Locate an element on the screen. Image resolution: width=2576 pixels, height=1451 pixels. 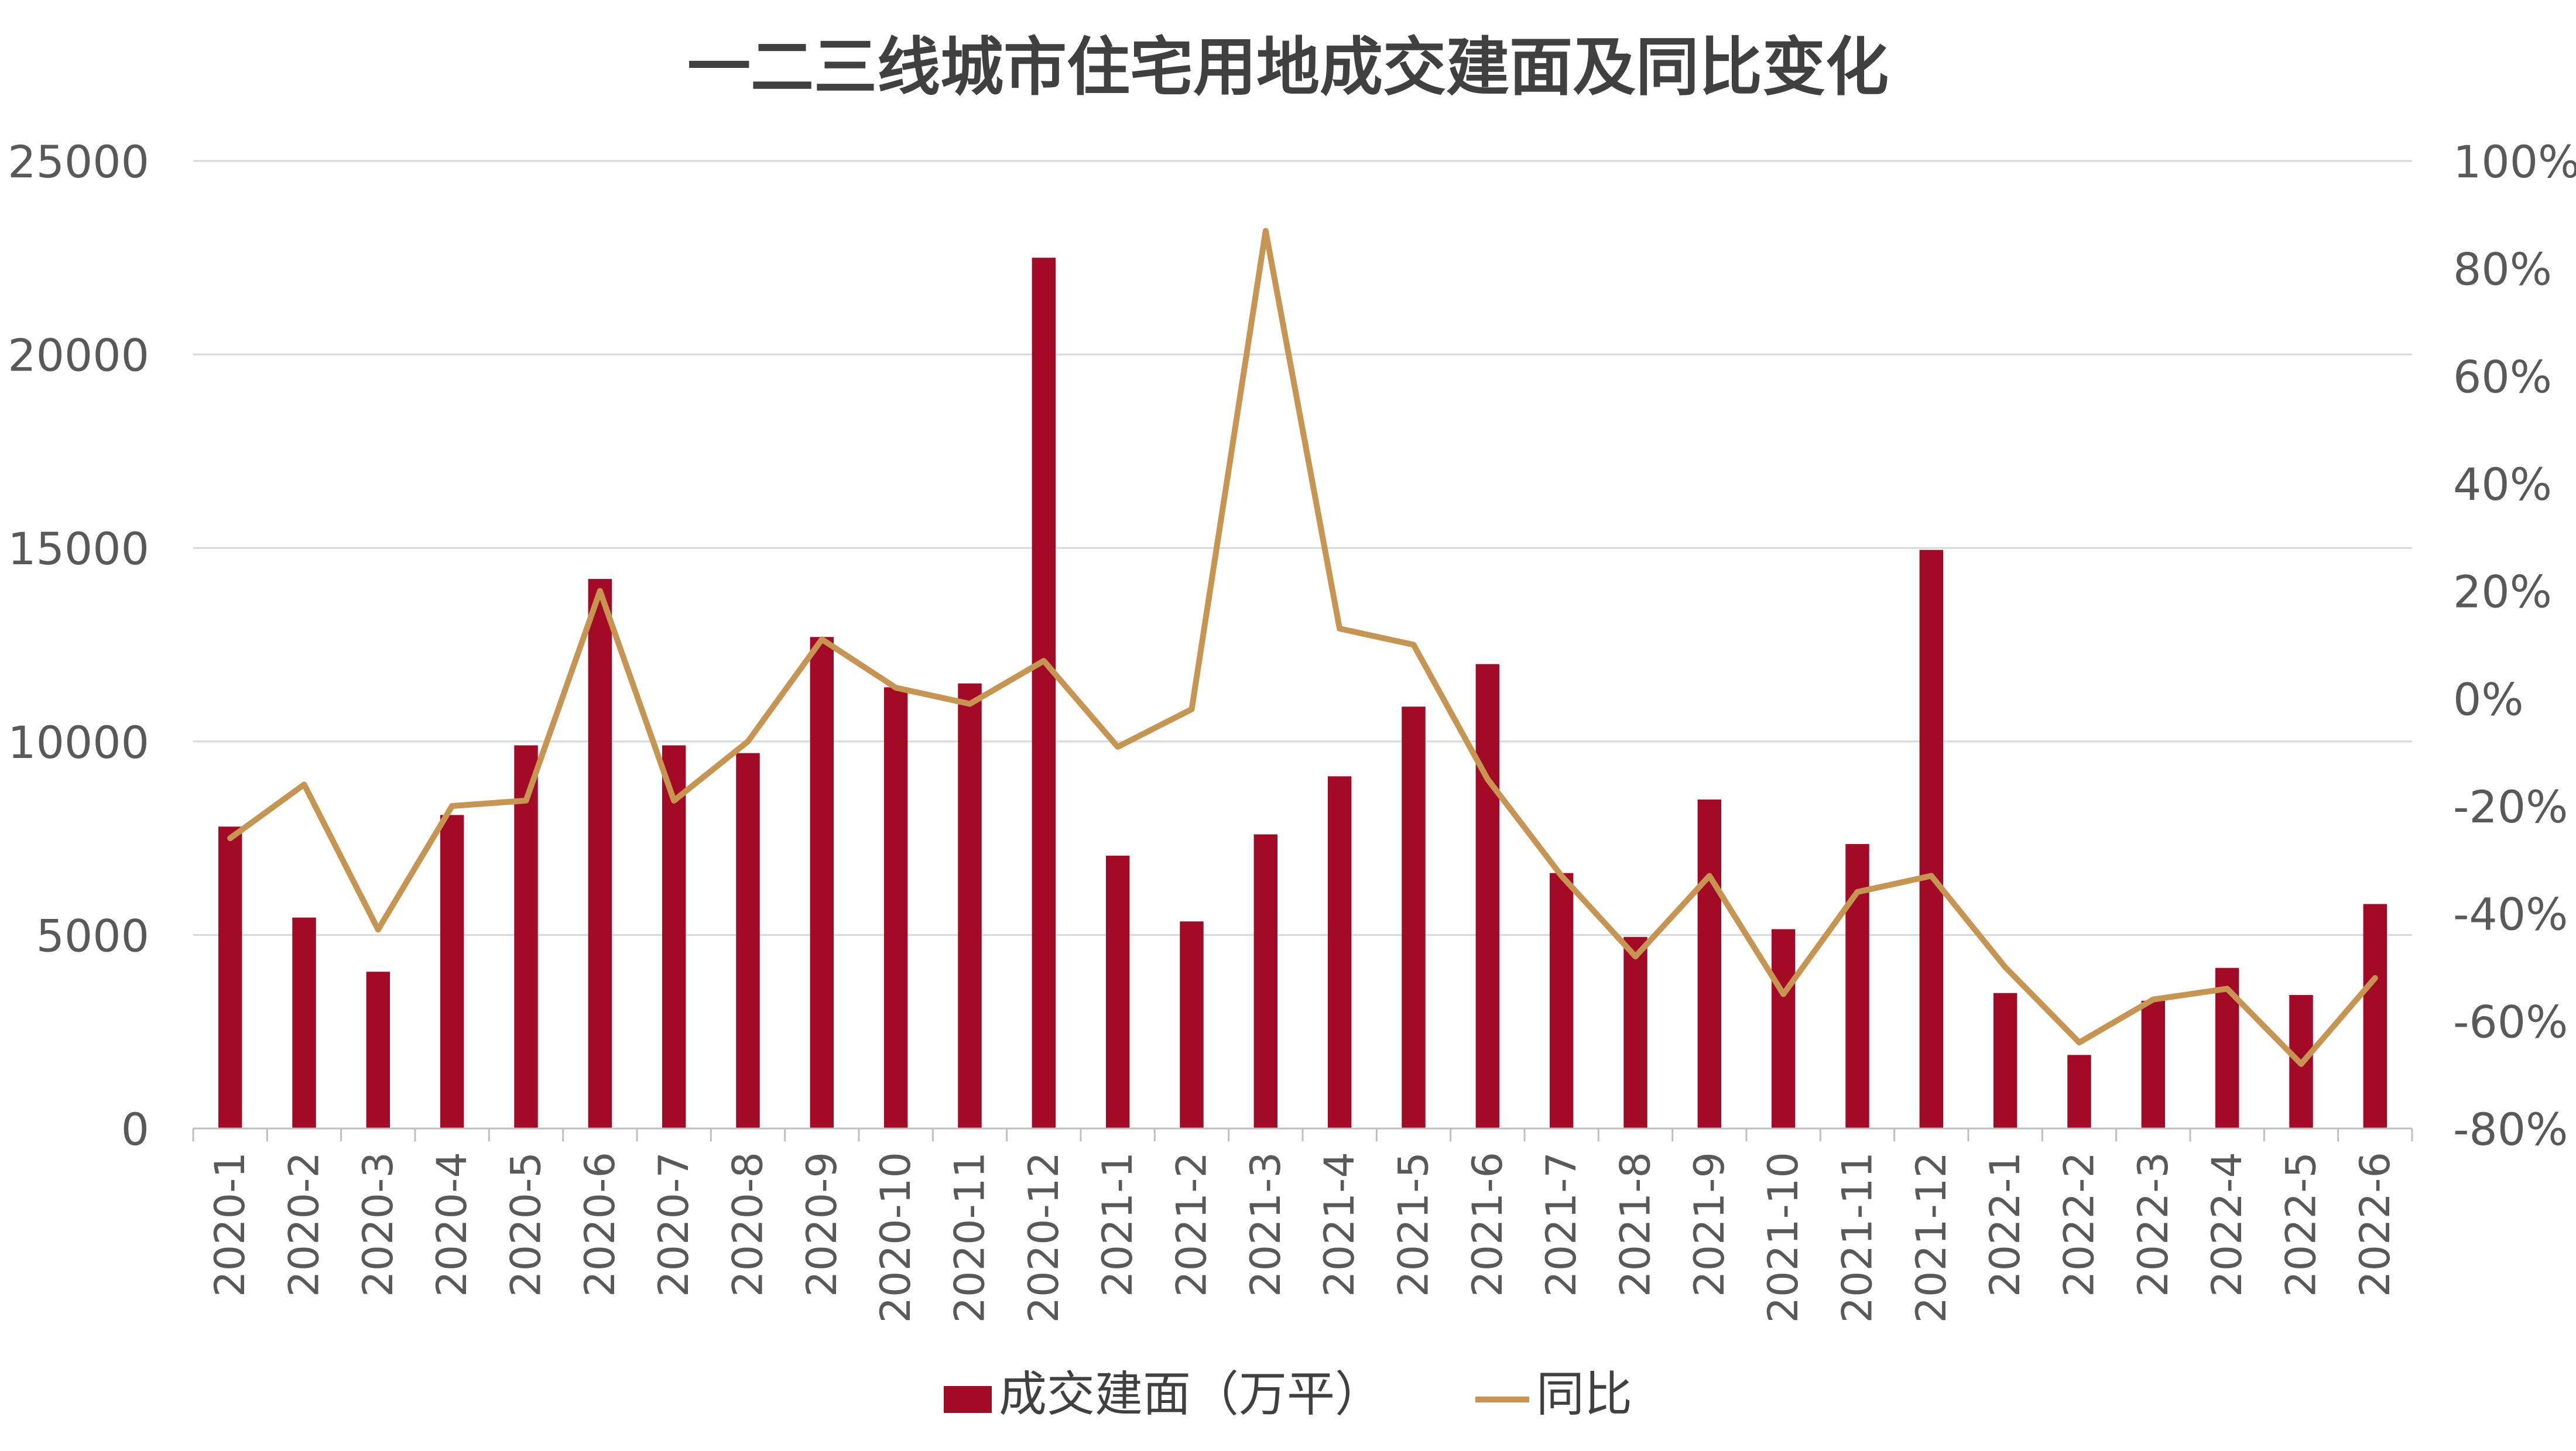
y-right-tick-label: 100% is located at coordinates (2514, 162).